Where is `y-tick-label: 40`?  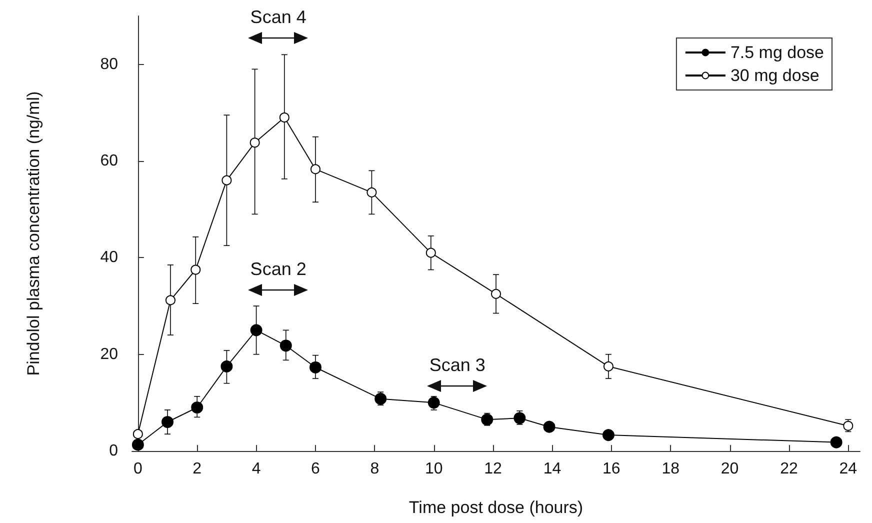
y-tick-label: 40 is located at coordinates (109, 257).